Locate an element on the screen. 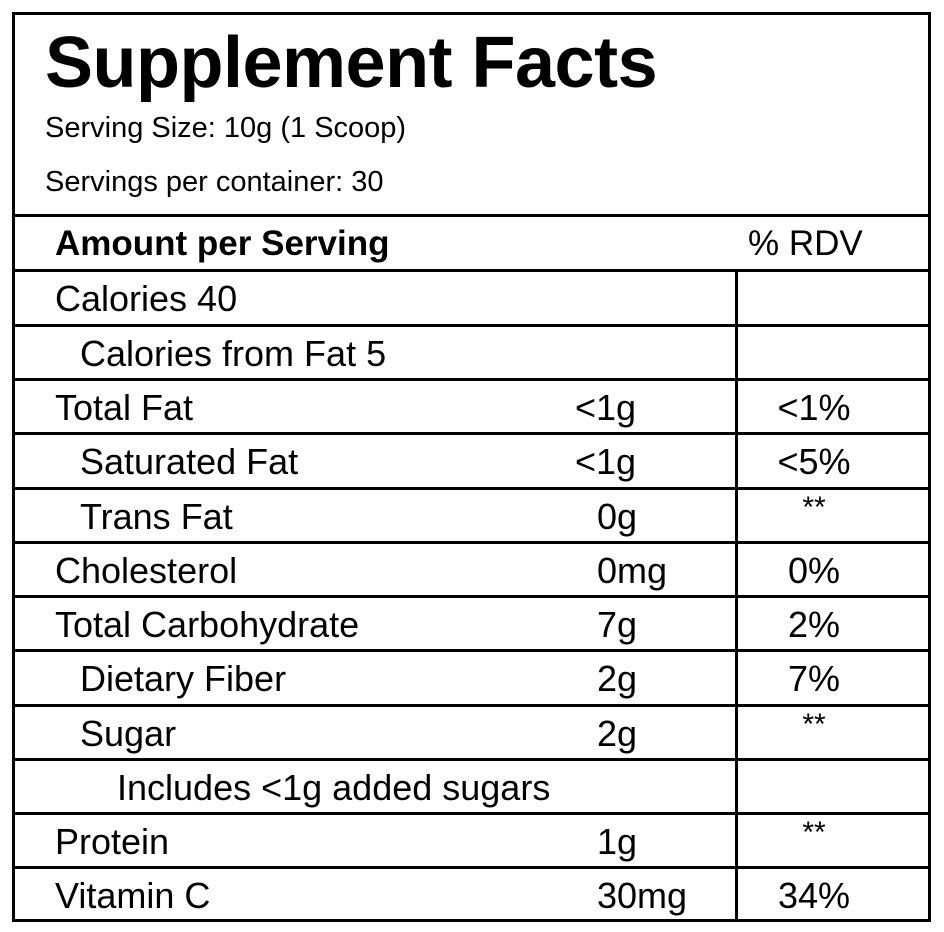 The height and width of the screenshot is (932, 944). panel-title: Supplement Facts is located at coordinates (351, 63).